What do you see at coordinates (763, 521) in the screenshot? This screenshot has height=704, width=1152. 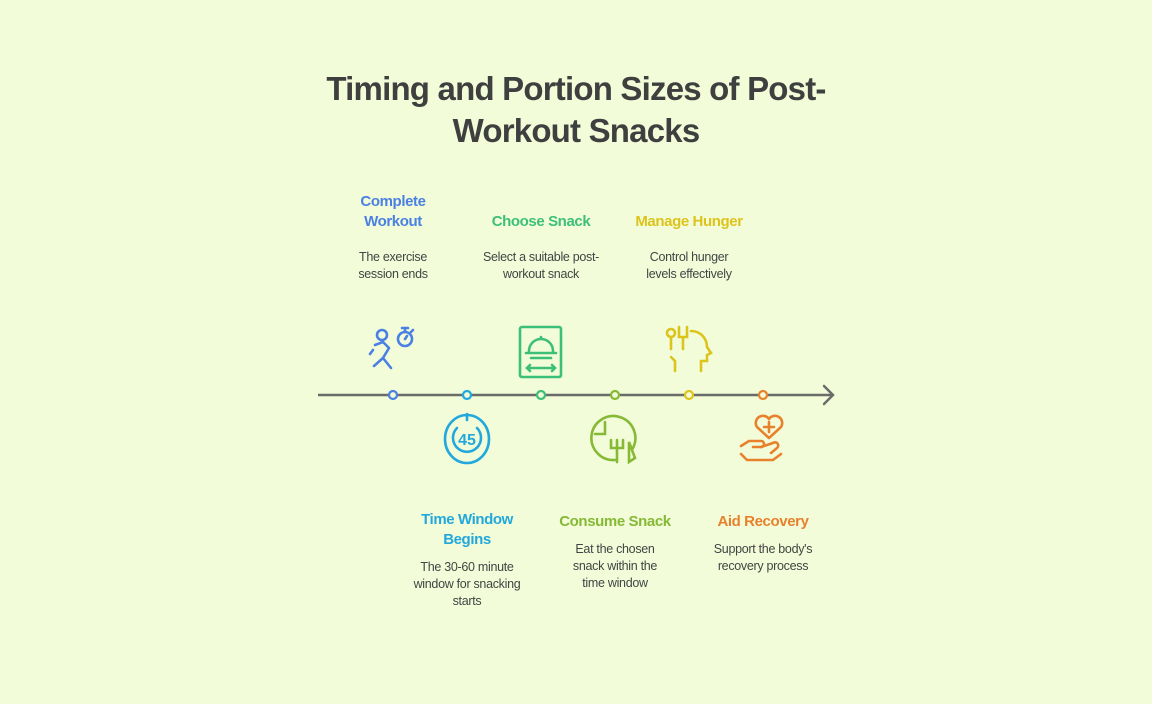 I see `step-title: Aid Recovery` at bounding box center [763, 521].